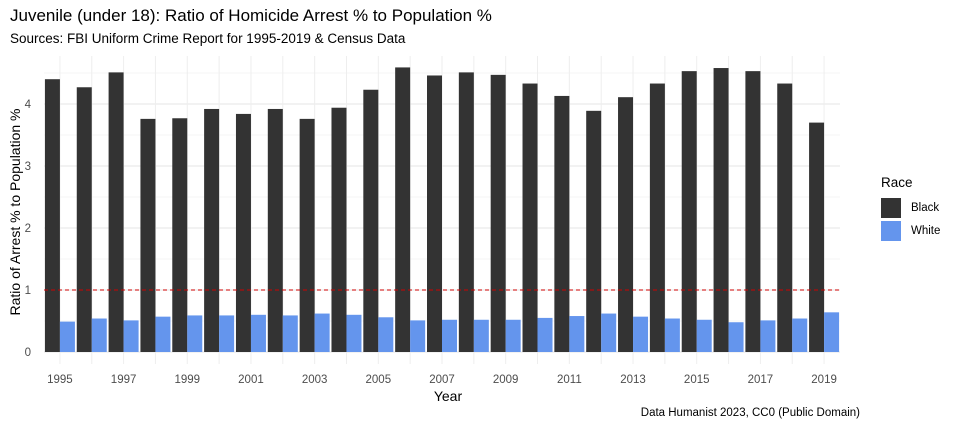  Describe the element at coordinates (187, 380) in the screenshot. I see `x-tick-label: 1999` at that location.